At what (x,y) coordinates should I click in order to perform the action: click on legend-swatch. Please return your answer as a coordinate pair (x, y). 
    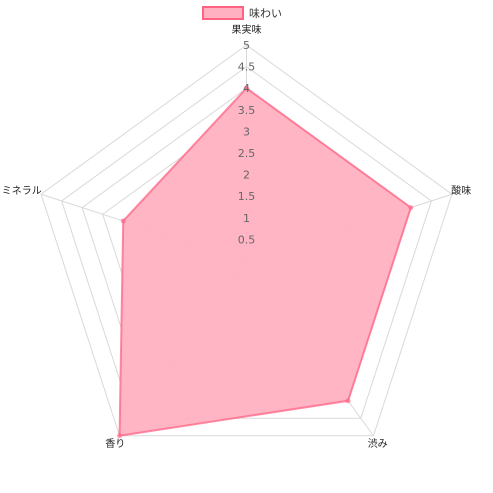
    Looking at the image, I should click on (223, 13).